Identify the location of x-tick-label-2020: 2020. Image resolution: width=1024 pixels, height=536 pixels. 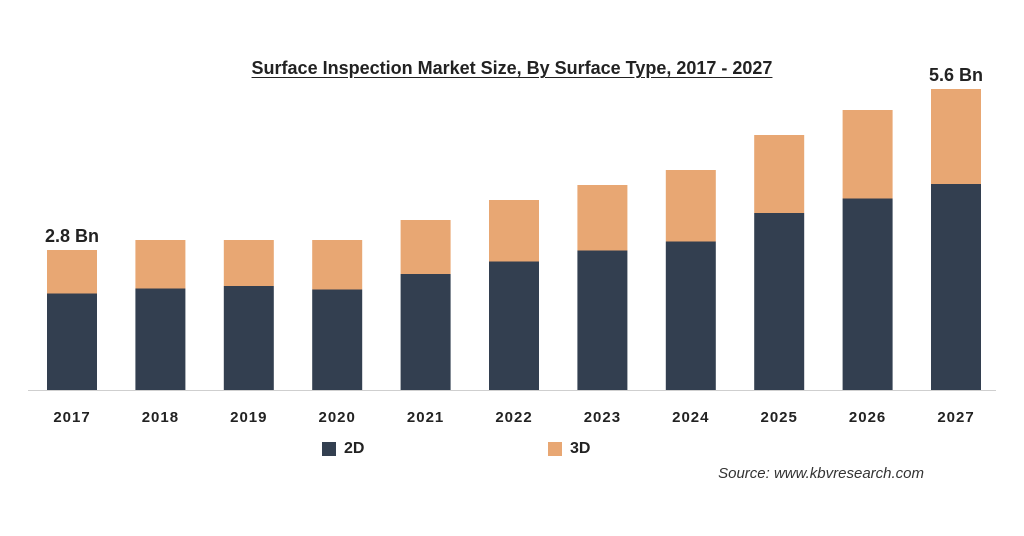
(337, 417).